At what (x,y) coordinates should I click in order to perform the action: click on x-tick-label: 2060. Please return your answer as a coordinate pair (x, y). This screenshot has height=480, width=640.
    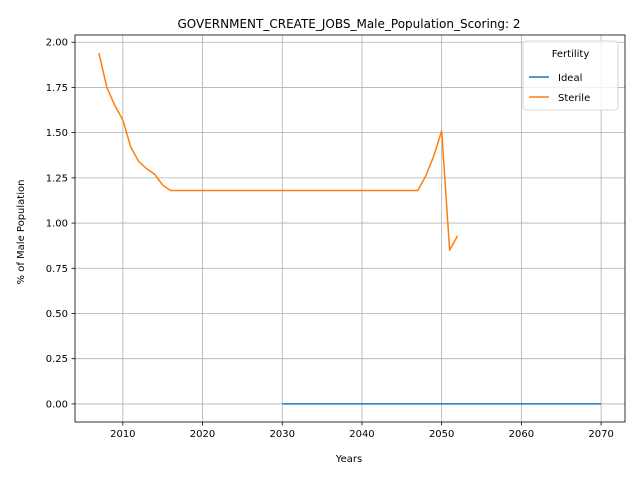
    Looking at the image, I should click on (521, 434).